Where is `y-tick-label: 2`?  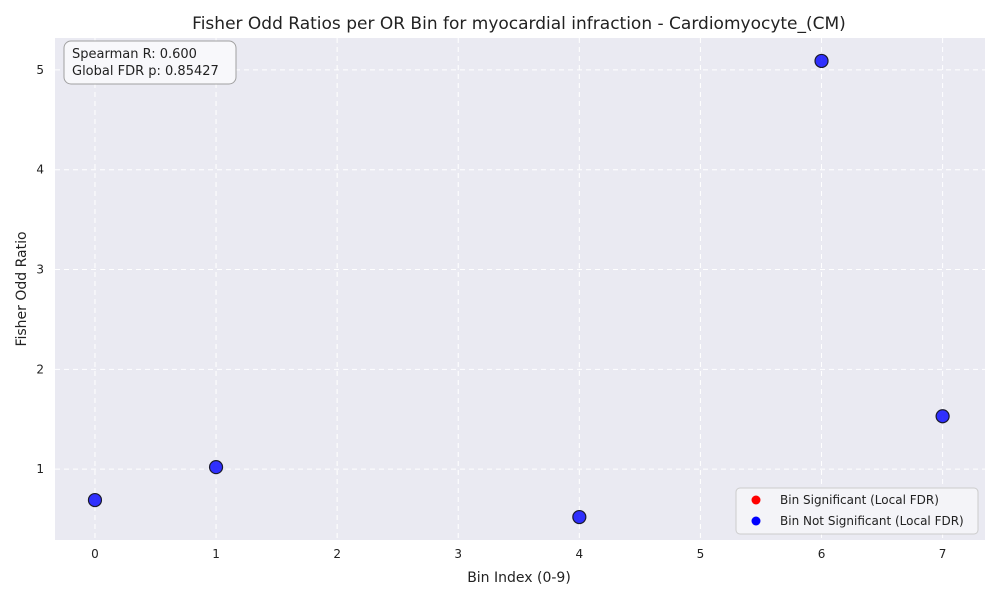 y-tick-label: 2 is located at coordinates (40, 369).